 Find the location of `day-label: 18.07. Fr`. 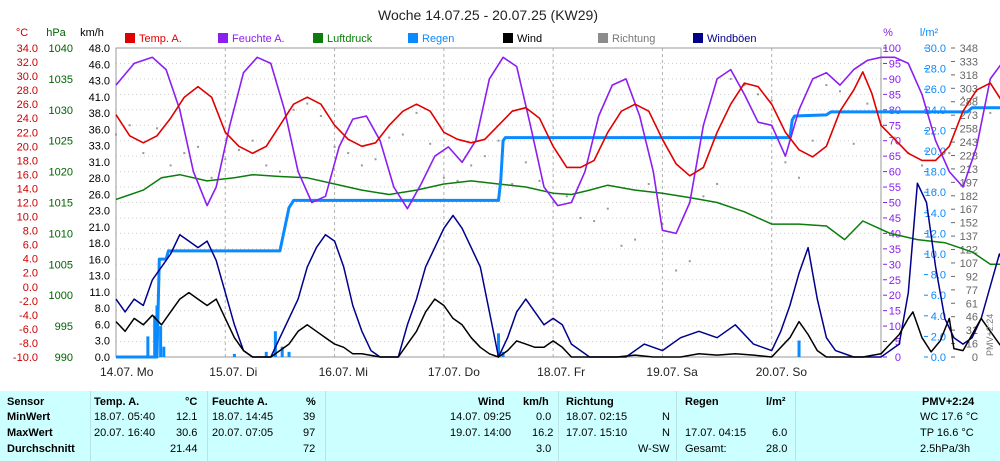

day-label: 18.07. Fr is located at coordinates (561, 372).